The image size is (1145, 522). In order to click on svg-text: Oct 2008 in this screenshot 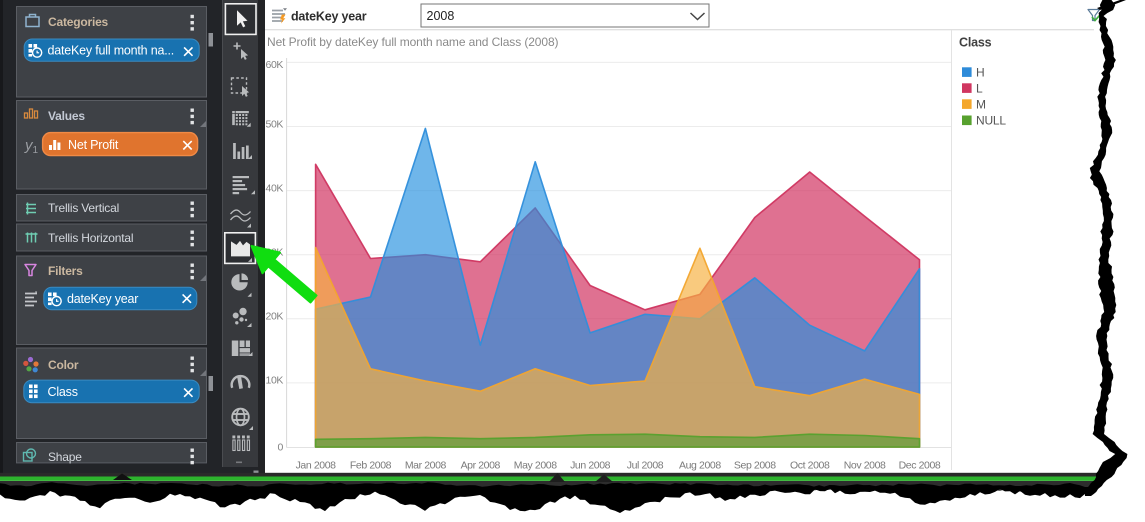, I will do `click(810, 466)`.